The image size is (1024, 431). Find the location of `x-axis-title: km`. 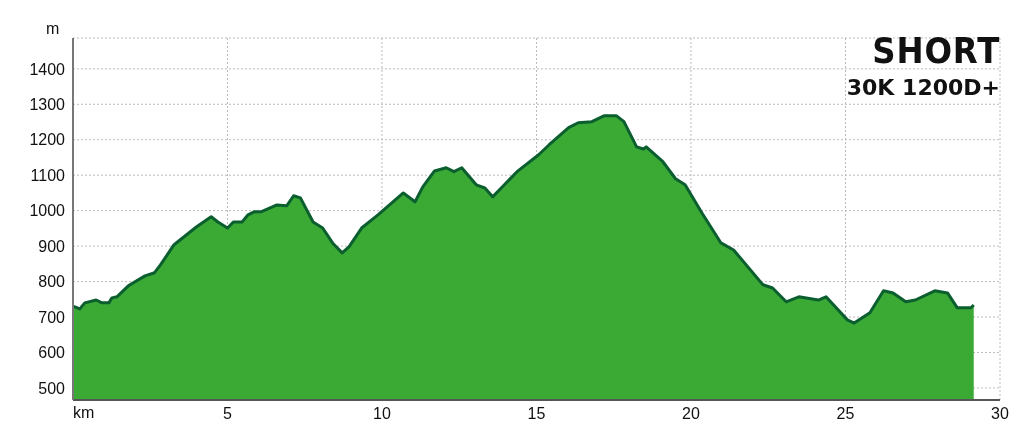

x-axis-title: km is located at coordinates (84, 413).